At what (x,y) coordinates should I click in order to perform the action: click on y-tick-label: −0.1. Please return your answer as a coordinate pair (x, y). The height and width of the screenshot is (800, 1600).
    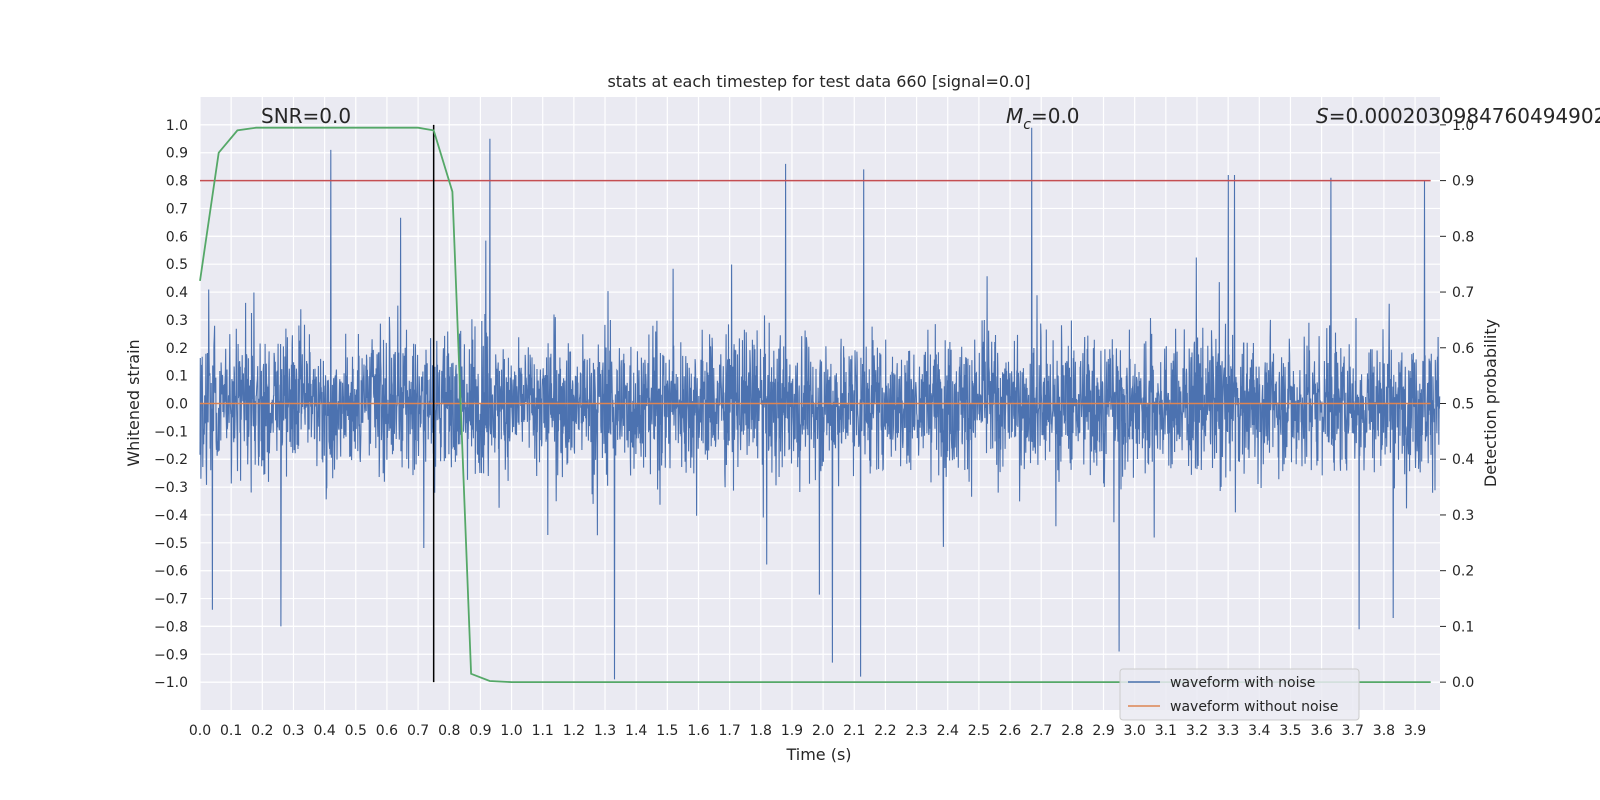
    Looking at the image, I should click on (171, 432).